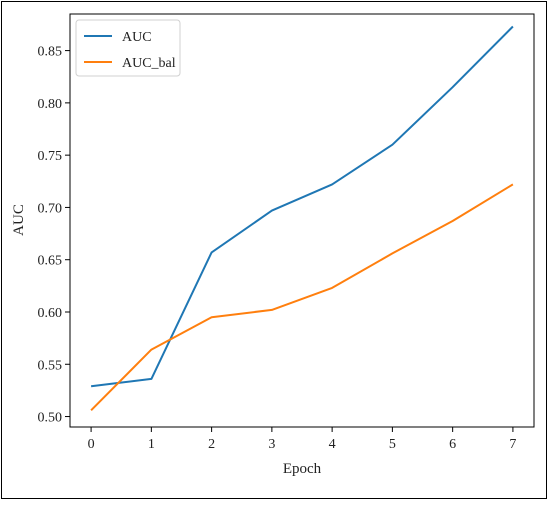 The height and width of the screenshot is (505, 550). What do you see at coordinates (151, 444) in the screenshot?
I see `x-tick-label: 1` at bounding box center [151, 444].